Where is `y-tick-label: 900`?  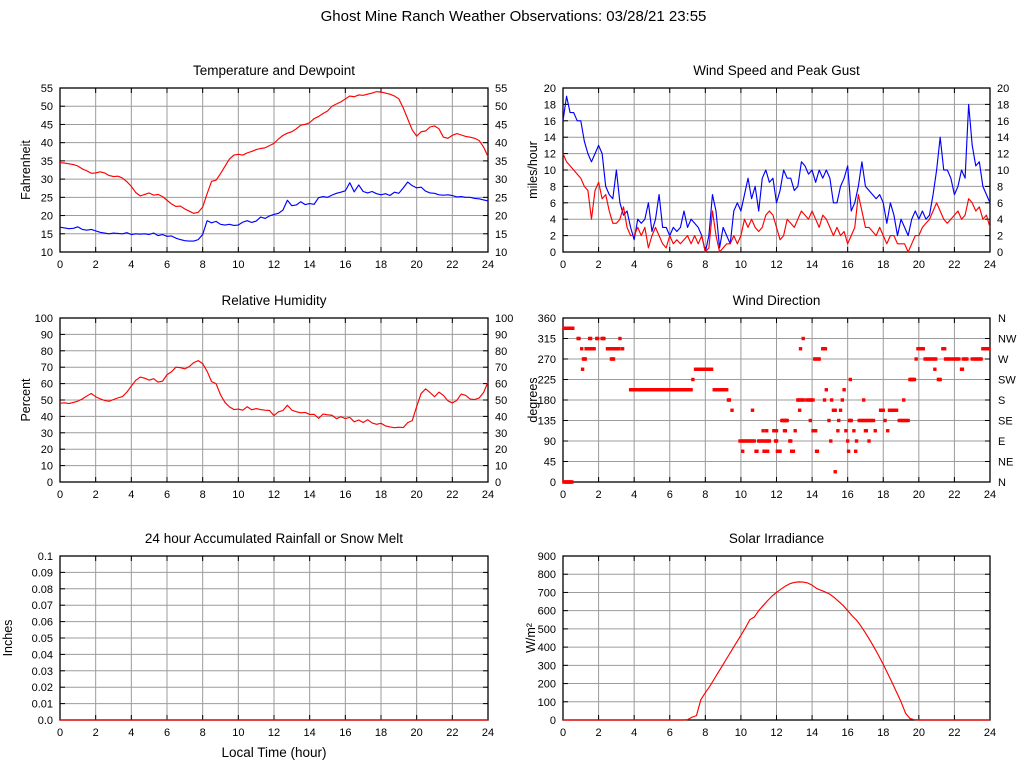
y-tick-label: 900 is located at coordinates (547, 557).